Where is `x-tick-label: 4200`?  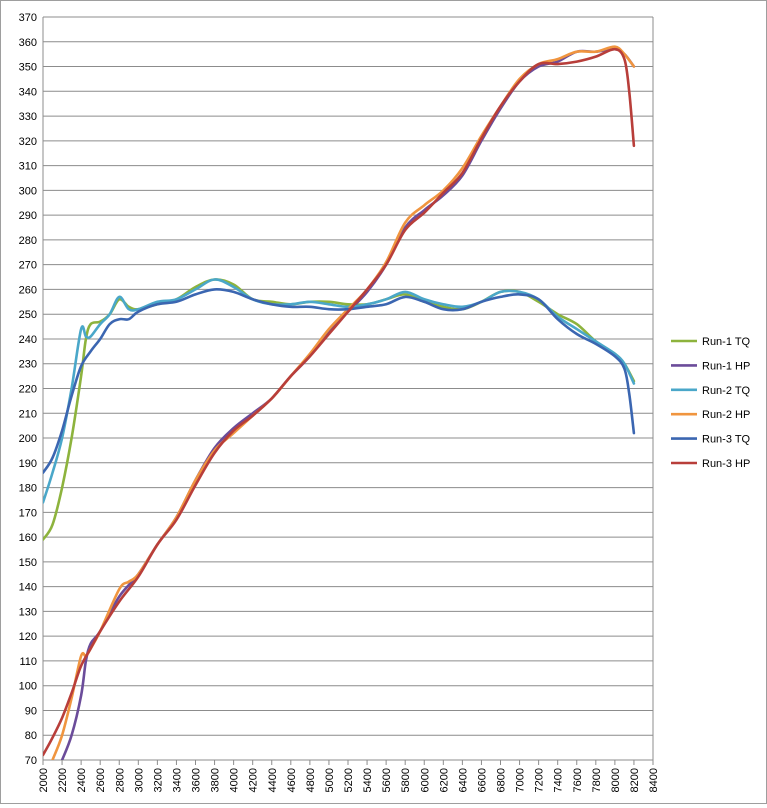
x-tick-label: 4200 is located at coordinates (254, 780).